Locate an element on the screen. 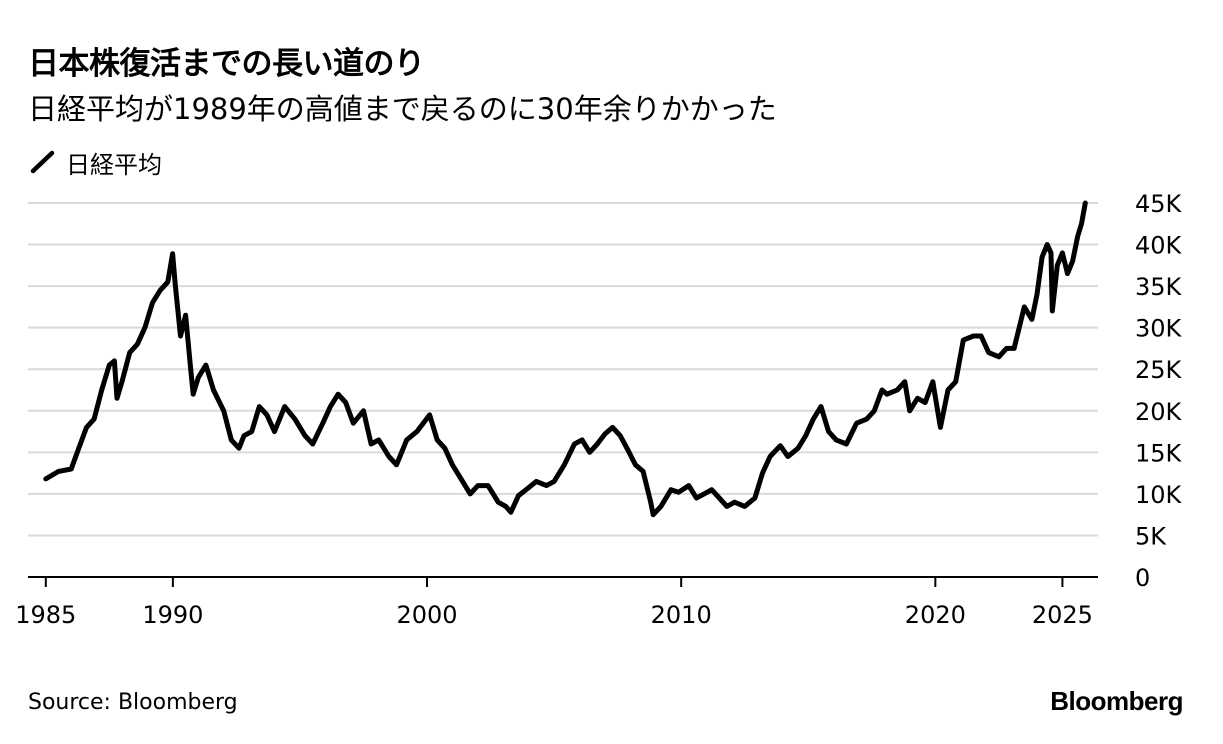  chart-subtitle: 日経平均が1989年の高値まで戻るのに30年余りかかった is located at coordinates (402, 109).